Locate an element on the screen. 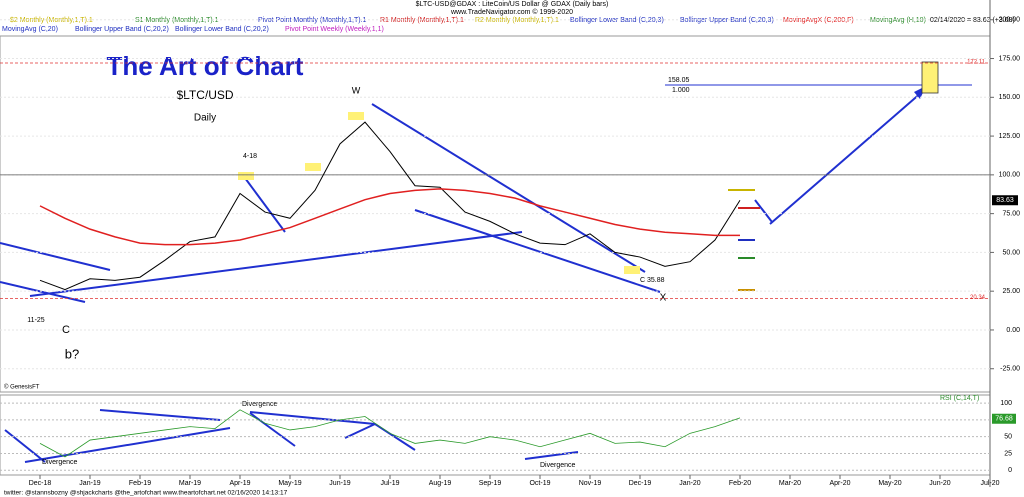 The height and width of the screenshot is (497, 1024). level-label: 20.34 is located at coordinates (978, 298).